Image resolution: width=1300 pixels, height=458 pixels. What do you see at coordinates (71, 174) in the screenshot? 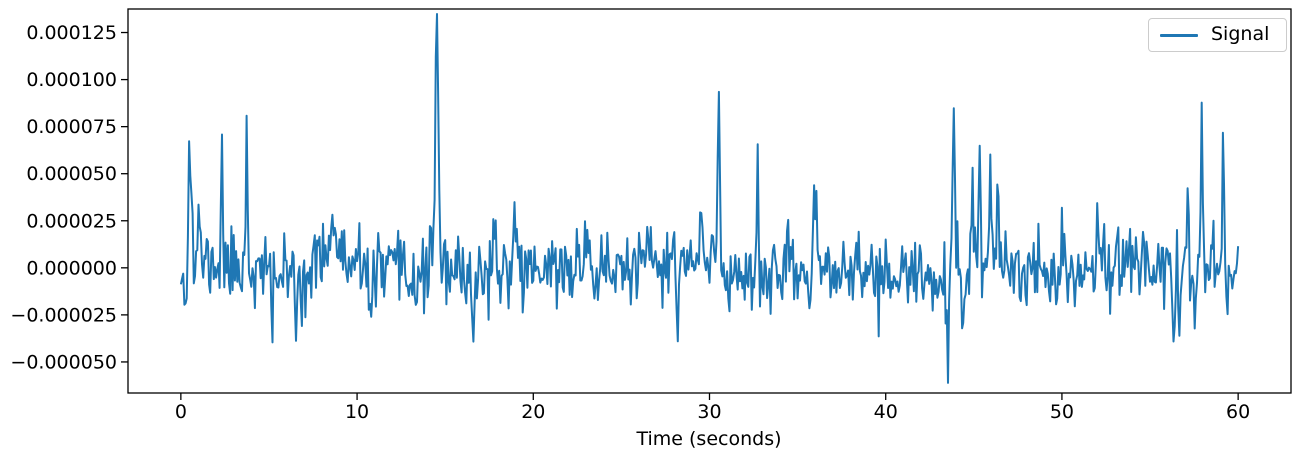
I see `y-tick-label: 0.000050` at bounding box center [71, 174].